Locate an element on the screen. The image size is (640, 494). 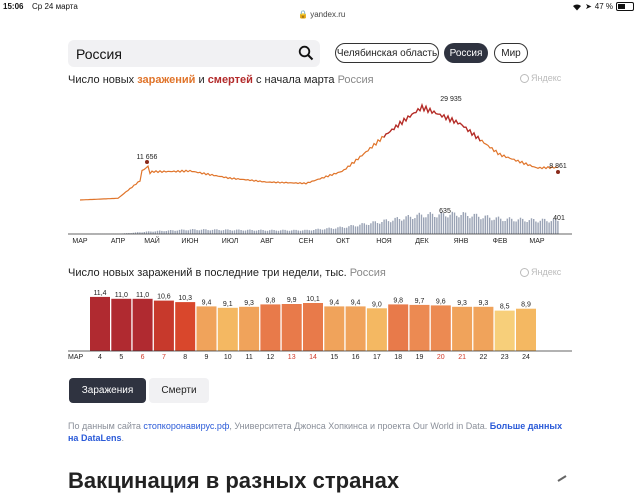
chevron-icon is located at coordinates (563, 478).